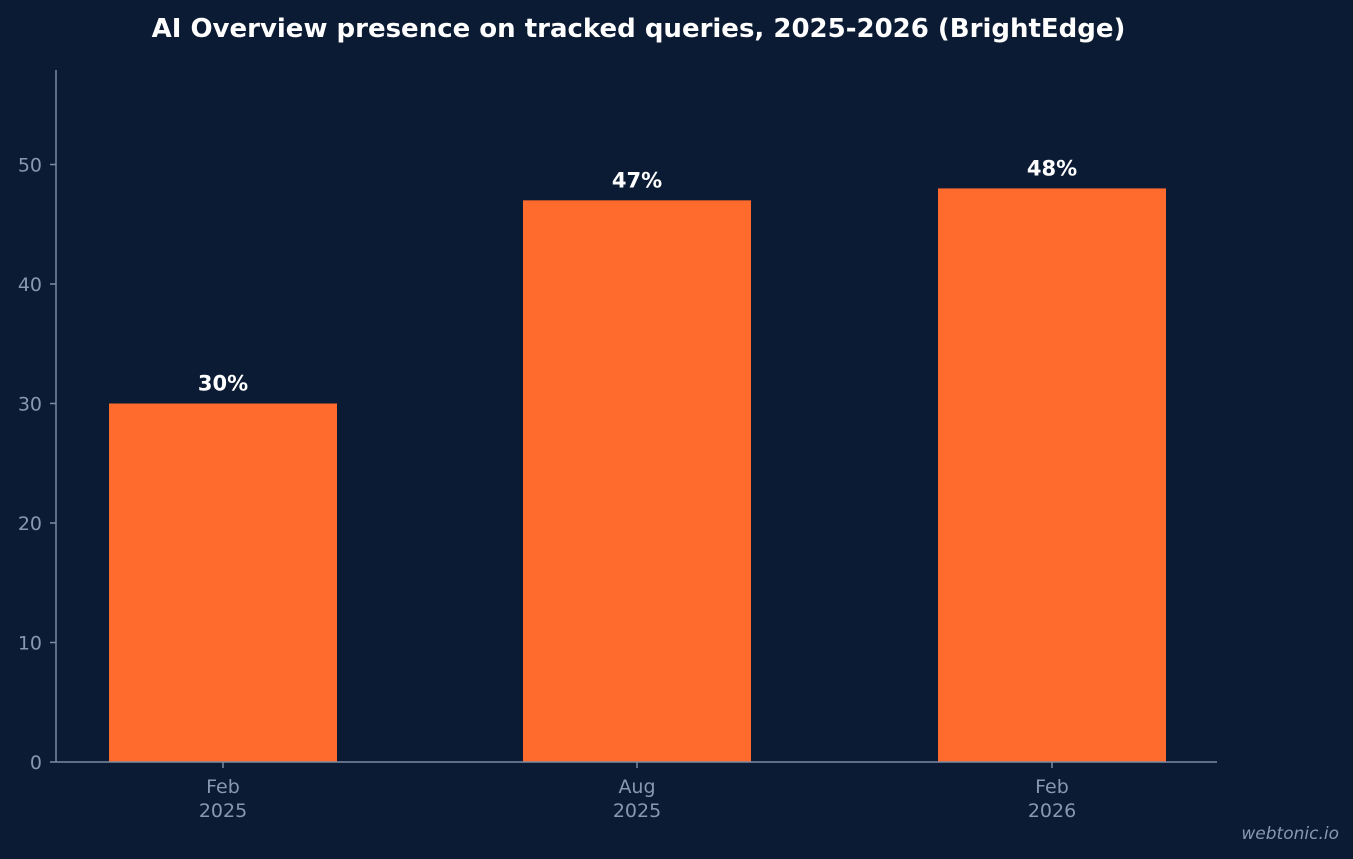  What do you see at coordinates (30, 405) in the screenshot?
I see `y-tick-label-3: 30` at bounding box center [30, 405].